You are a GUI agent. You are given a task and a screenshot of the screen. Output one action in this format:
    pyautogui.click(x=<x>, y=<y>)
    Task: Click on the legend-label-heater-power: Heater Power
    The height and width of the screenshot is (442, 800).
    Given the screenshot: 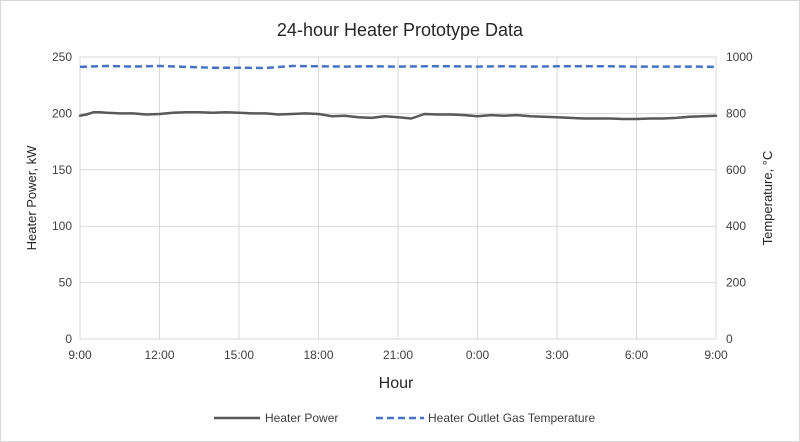 What is the action you would take?
    pyautogui.click(x=301, y=418)
    